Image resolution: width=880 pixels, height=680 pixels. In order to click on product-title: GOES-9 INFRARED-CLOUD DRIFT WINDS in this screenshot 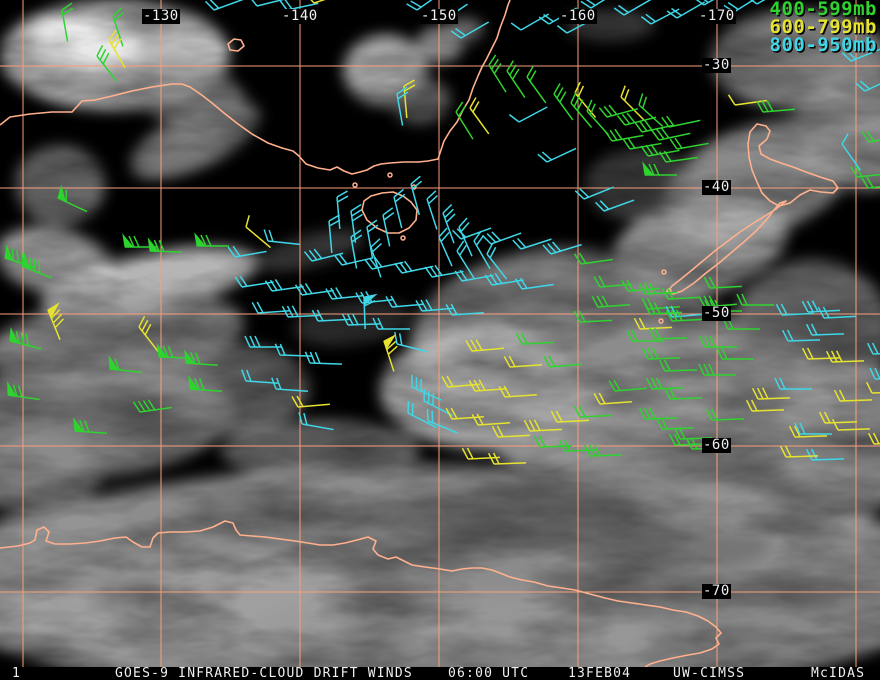, I will do `click(264, 673)`.